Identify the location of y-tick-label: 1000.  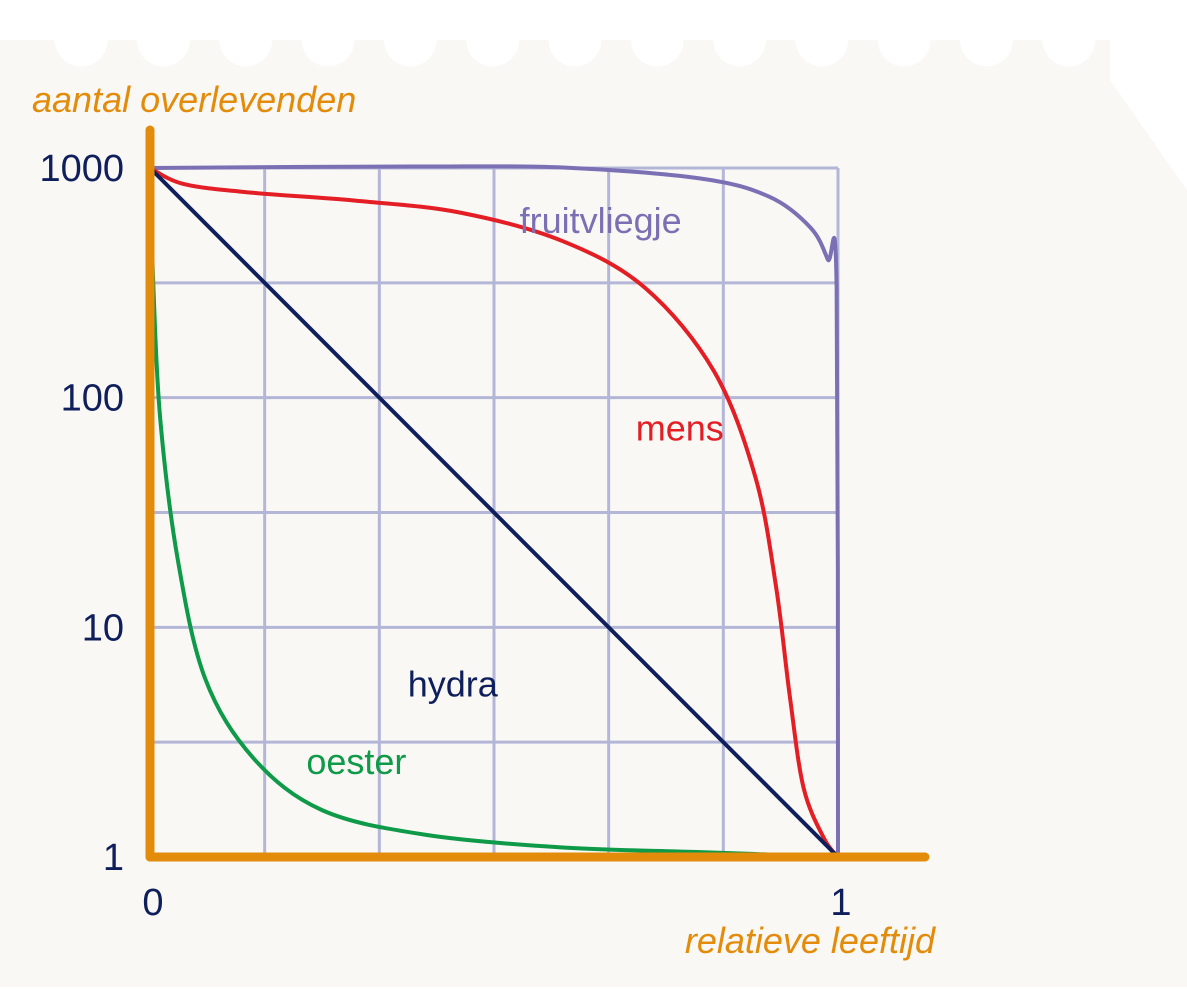
(81, 169).